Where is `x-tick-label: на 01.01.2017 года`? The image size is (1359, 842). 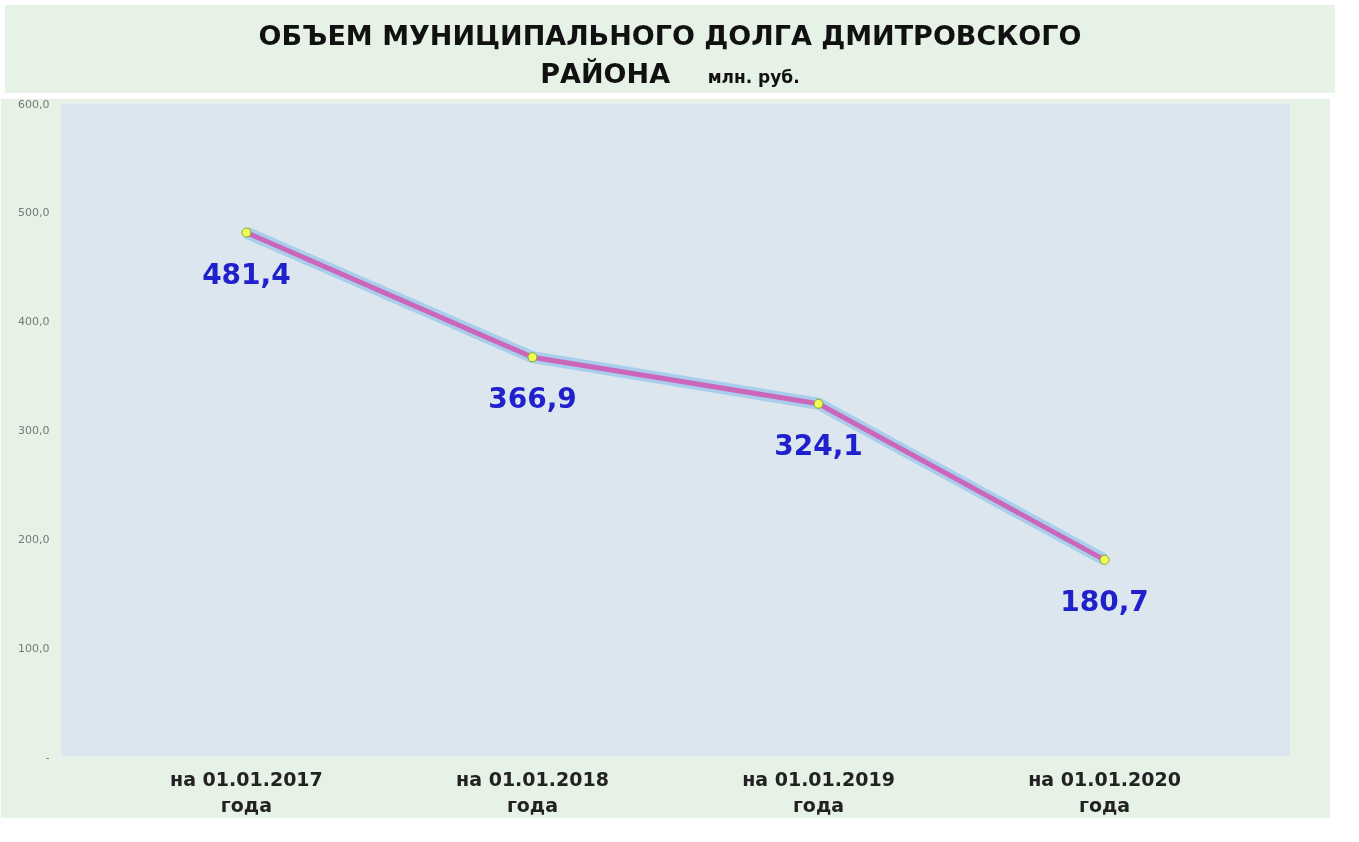
x-tick-label: на 01.01.2017 года is located at coordinates (246, 791).